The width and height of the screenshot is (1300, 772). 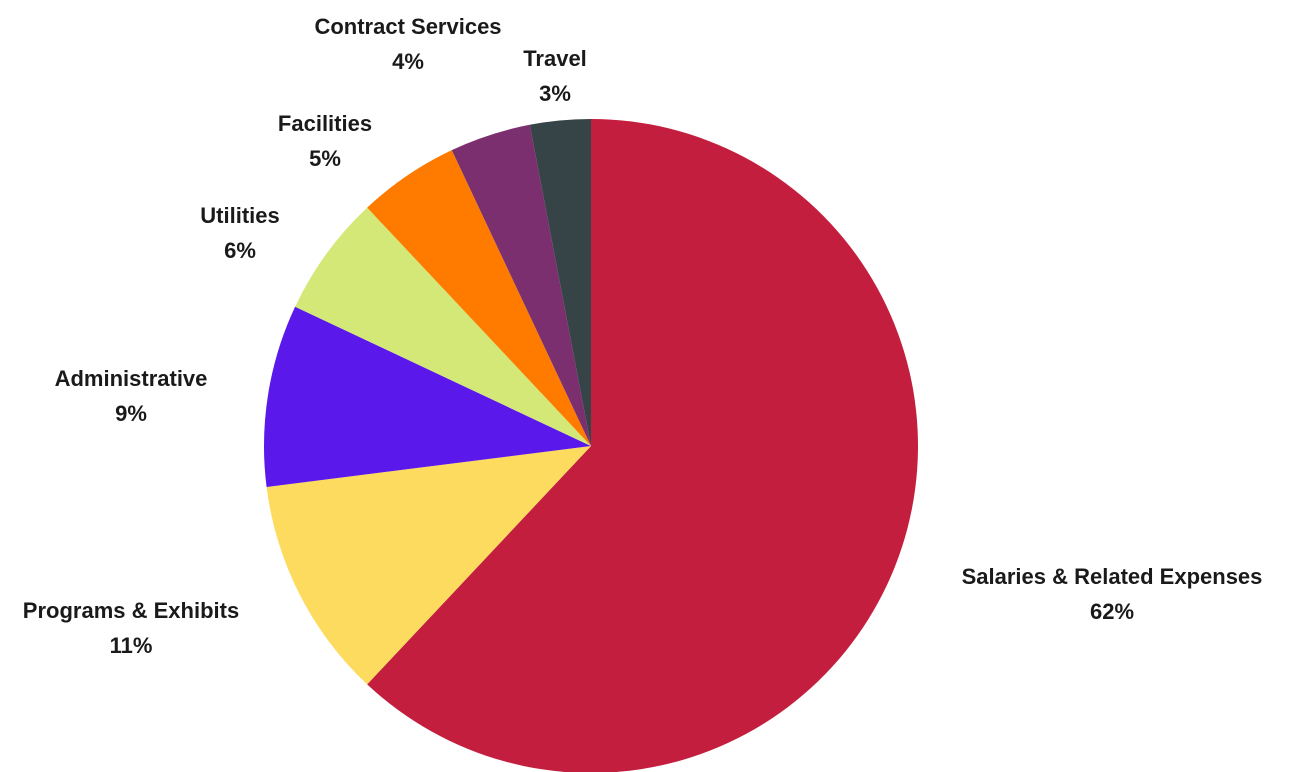 What do you see at coordinates (407, 26) in the screenshot?
I see `slice-label-contract-services: Contract Services` at bounding box center [407, 26].